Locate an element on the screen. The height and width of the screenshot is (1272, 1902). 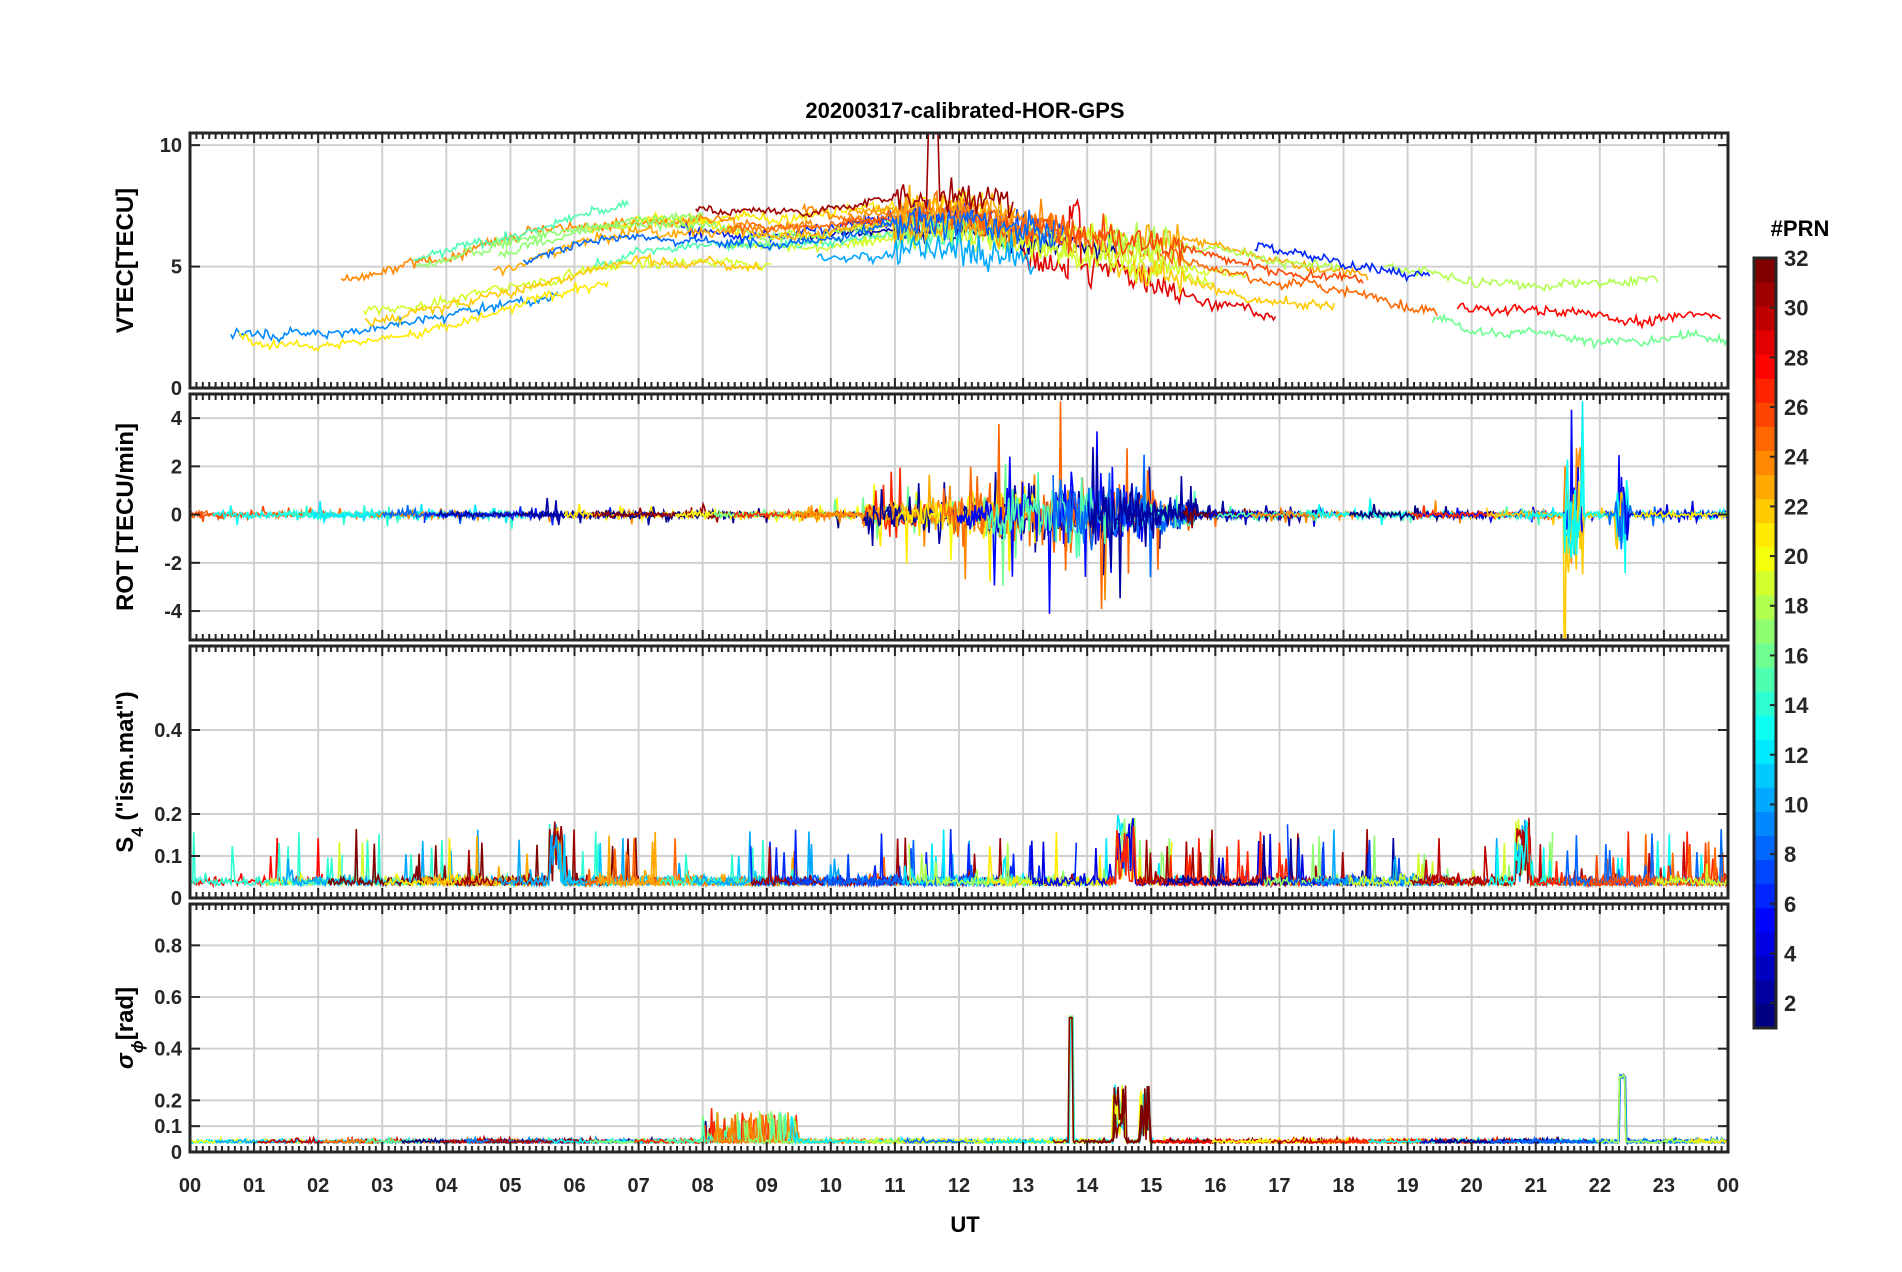
x-tick-label: 21 is located at coordinates (1536, 1186).